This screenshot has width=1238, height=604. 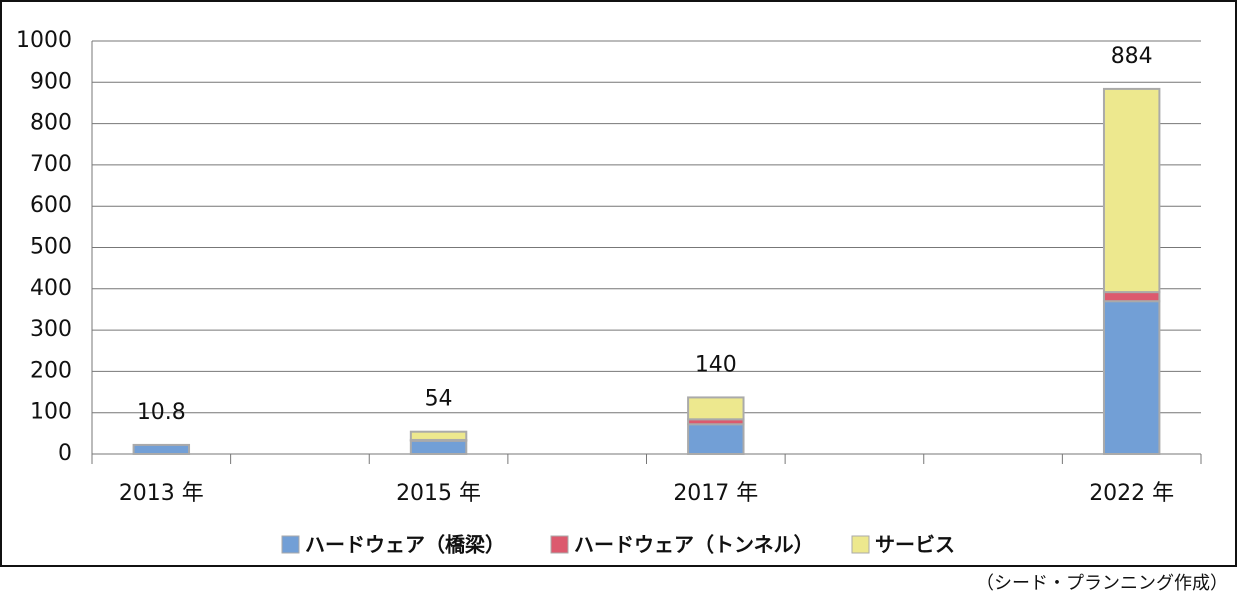 I want to click on y-tick-label: 800, so click(x=51, y=123).